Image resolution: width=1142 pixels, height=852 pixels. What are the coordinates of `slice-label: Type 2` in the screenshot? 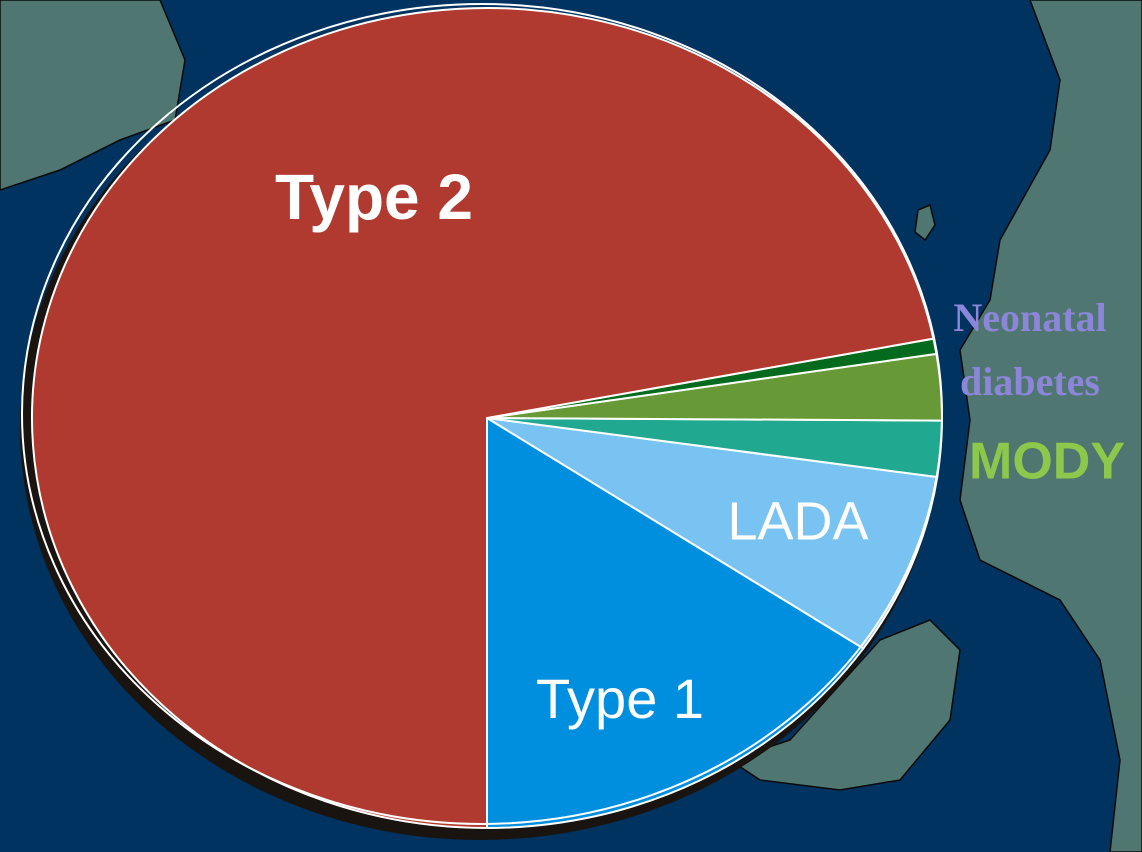 It's located at (374, 197).